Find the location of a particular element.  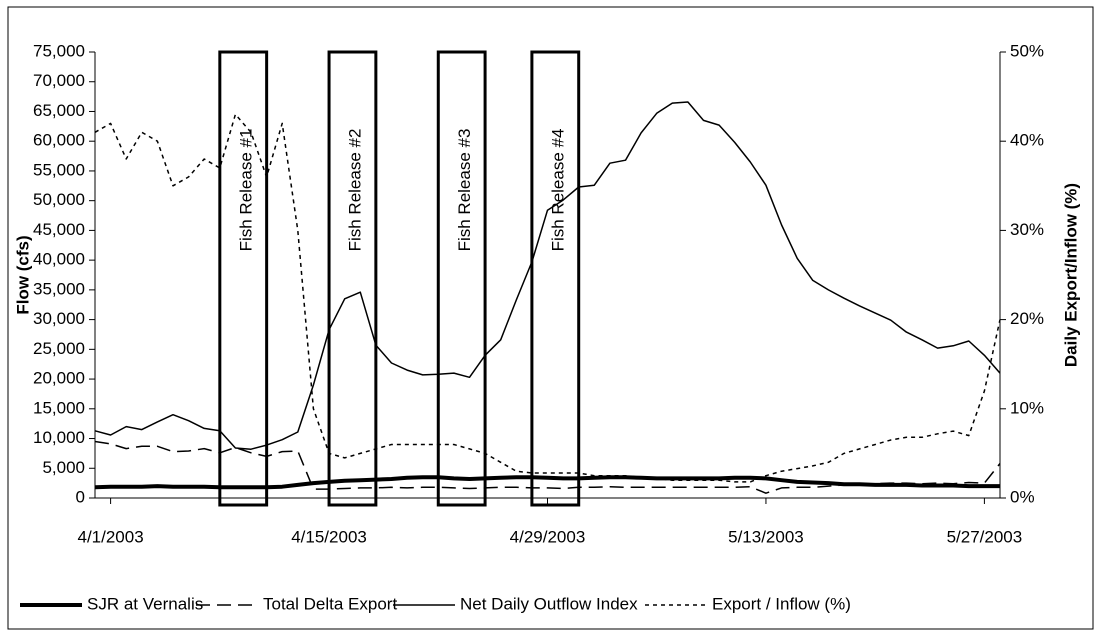

y-tick-label: 25,000 is located at coordinates (59, 348).